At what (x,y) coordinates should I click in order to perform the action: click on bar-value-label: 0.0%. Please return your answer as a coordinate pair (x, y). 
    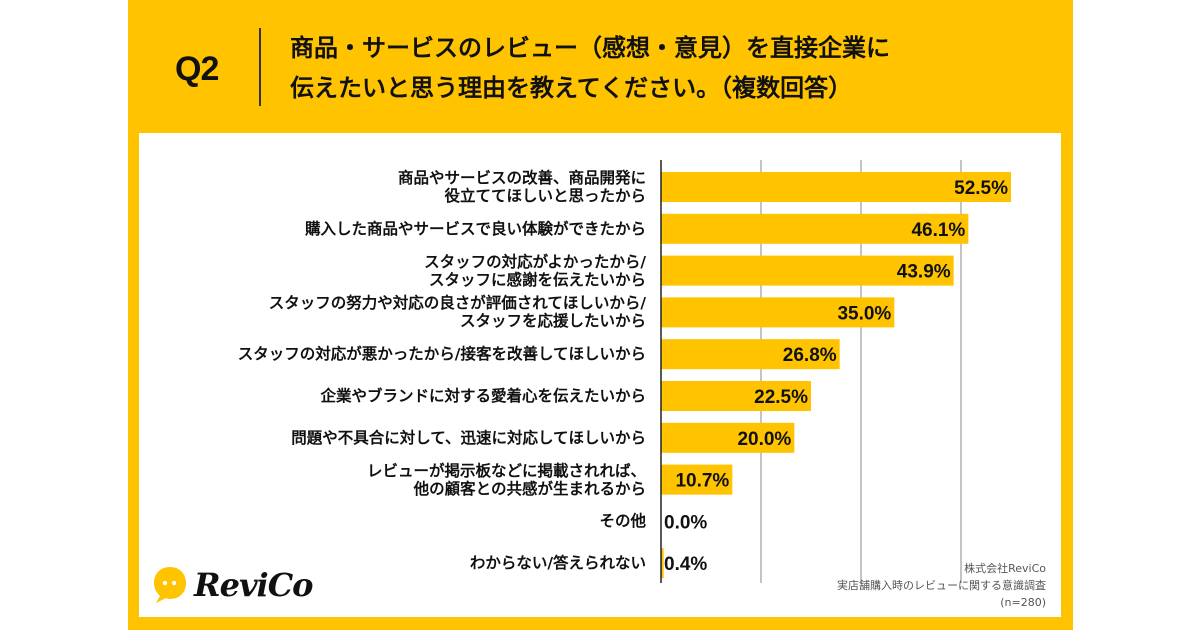
    Looking at the image, I should click on (685, 522).